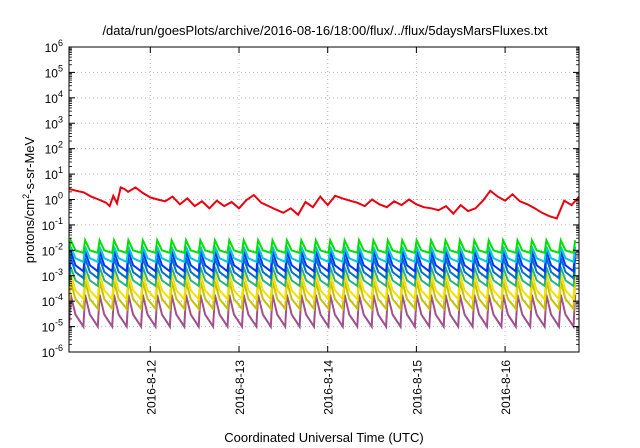  Describe the element at coordinates (60, 145) in the screenshot. I see `y-tick-exponent: 2` at that location.